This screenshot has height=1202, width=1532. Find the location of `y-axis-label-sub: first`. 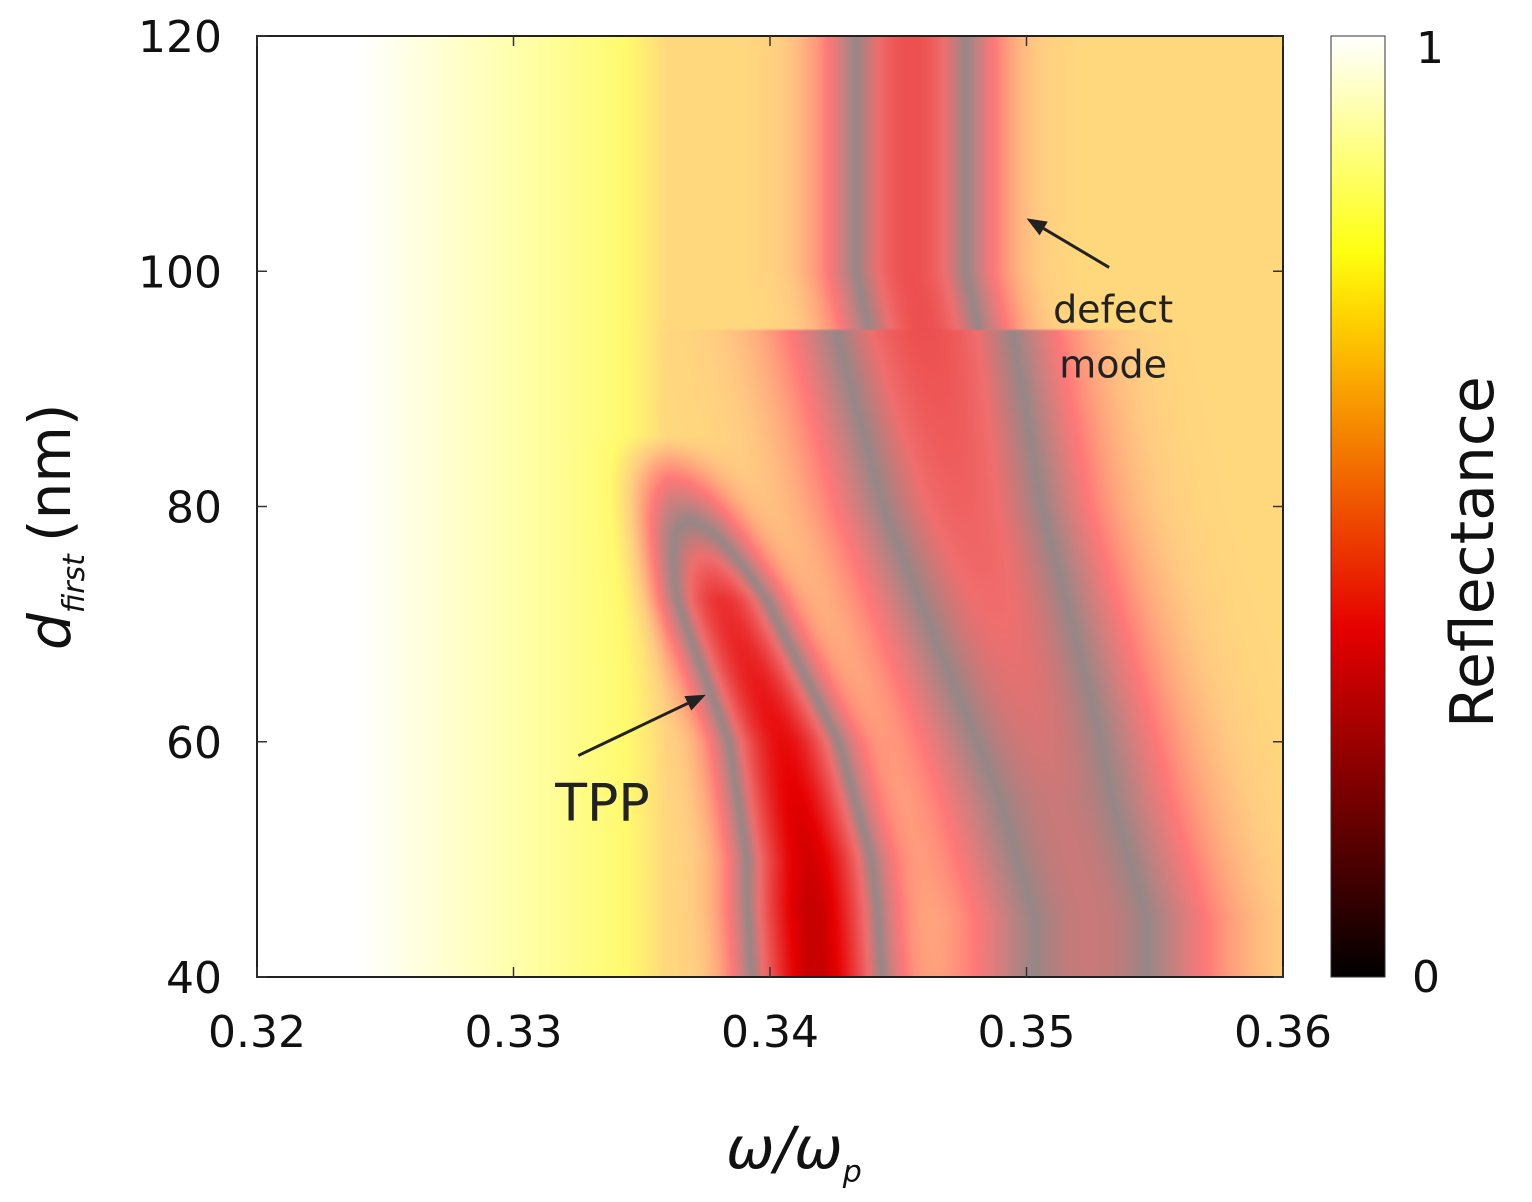

y-axis-label-sub: first is located at coordinates (74, 583).